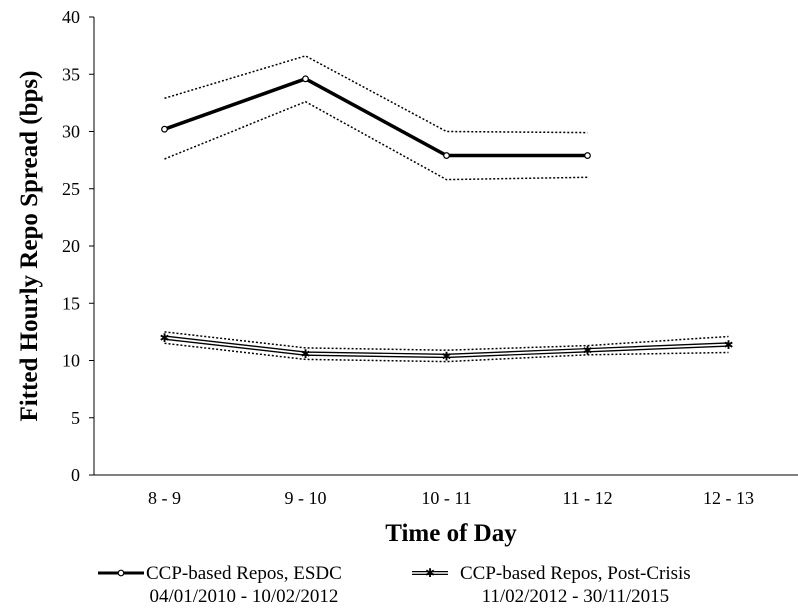 Image resolution: width=798 pixels, height=612 pixels. What do you see at coordinates (71, 132) in the screenshot?
I see `y-tick-label: 30` at bounding box center [71, 132].